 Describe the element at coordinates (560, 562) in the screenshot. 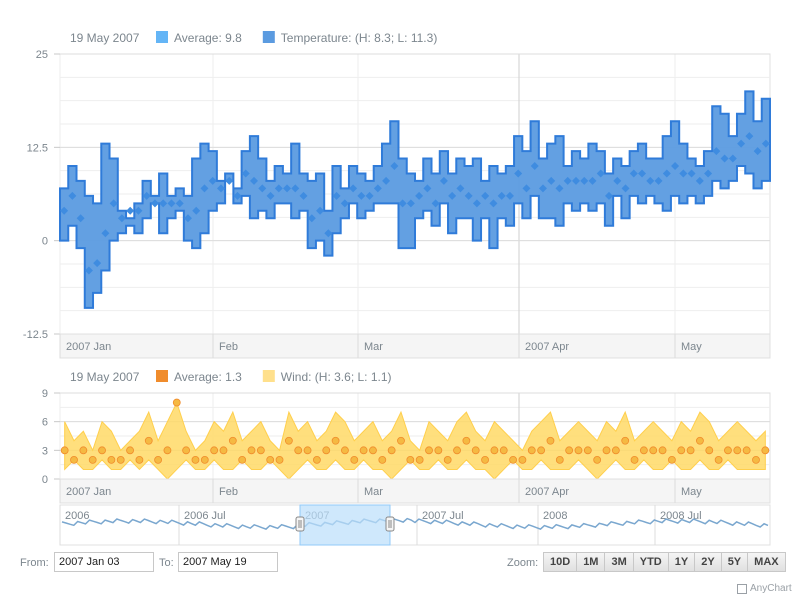

I see `zoom-10d-button: 10D` at that location.